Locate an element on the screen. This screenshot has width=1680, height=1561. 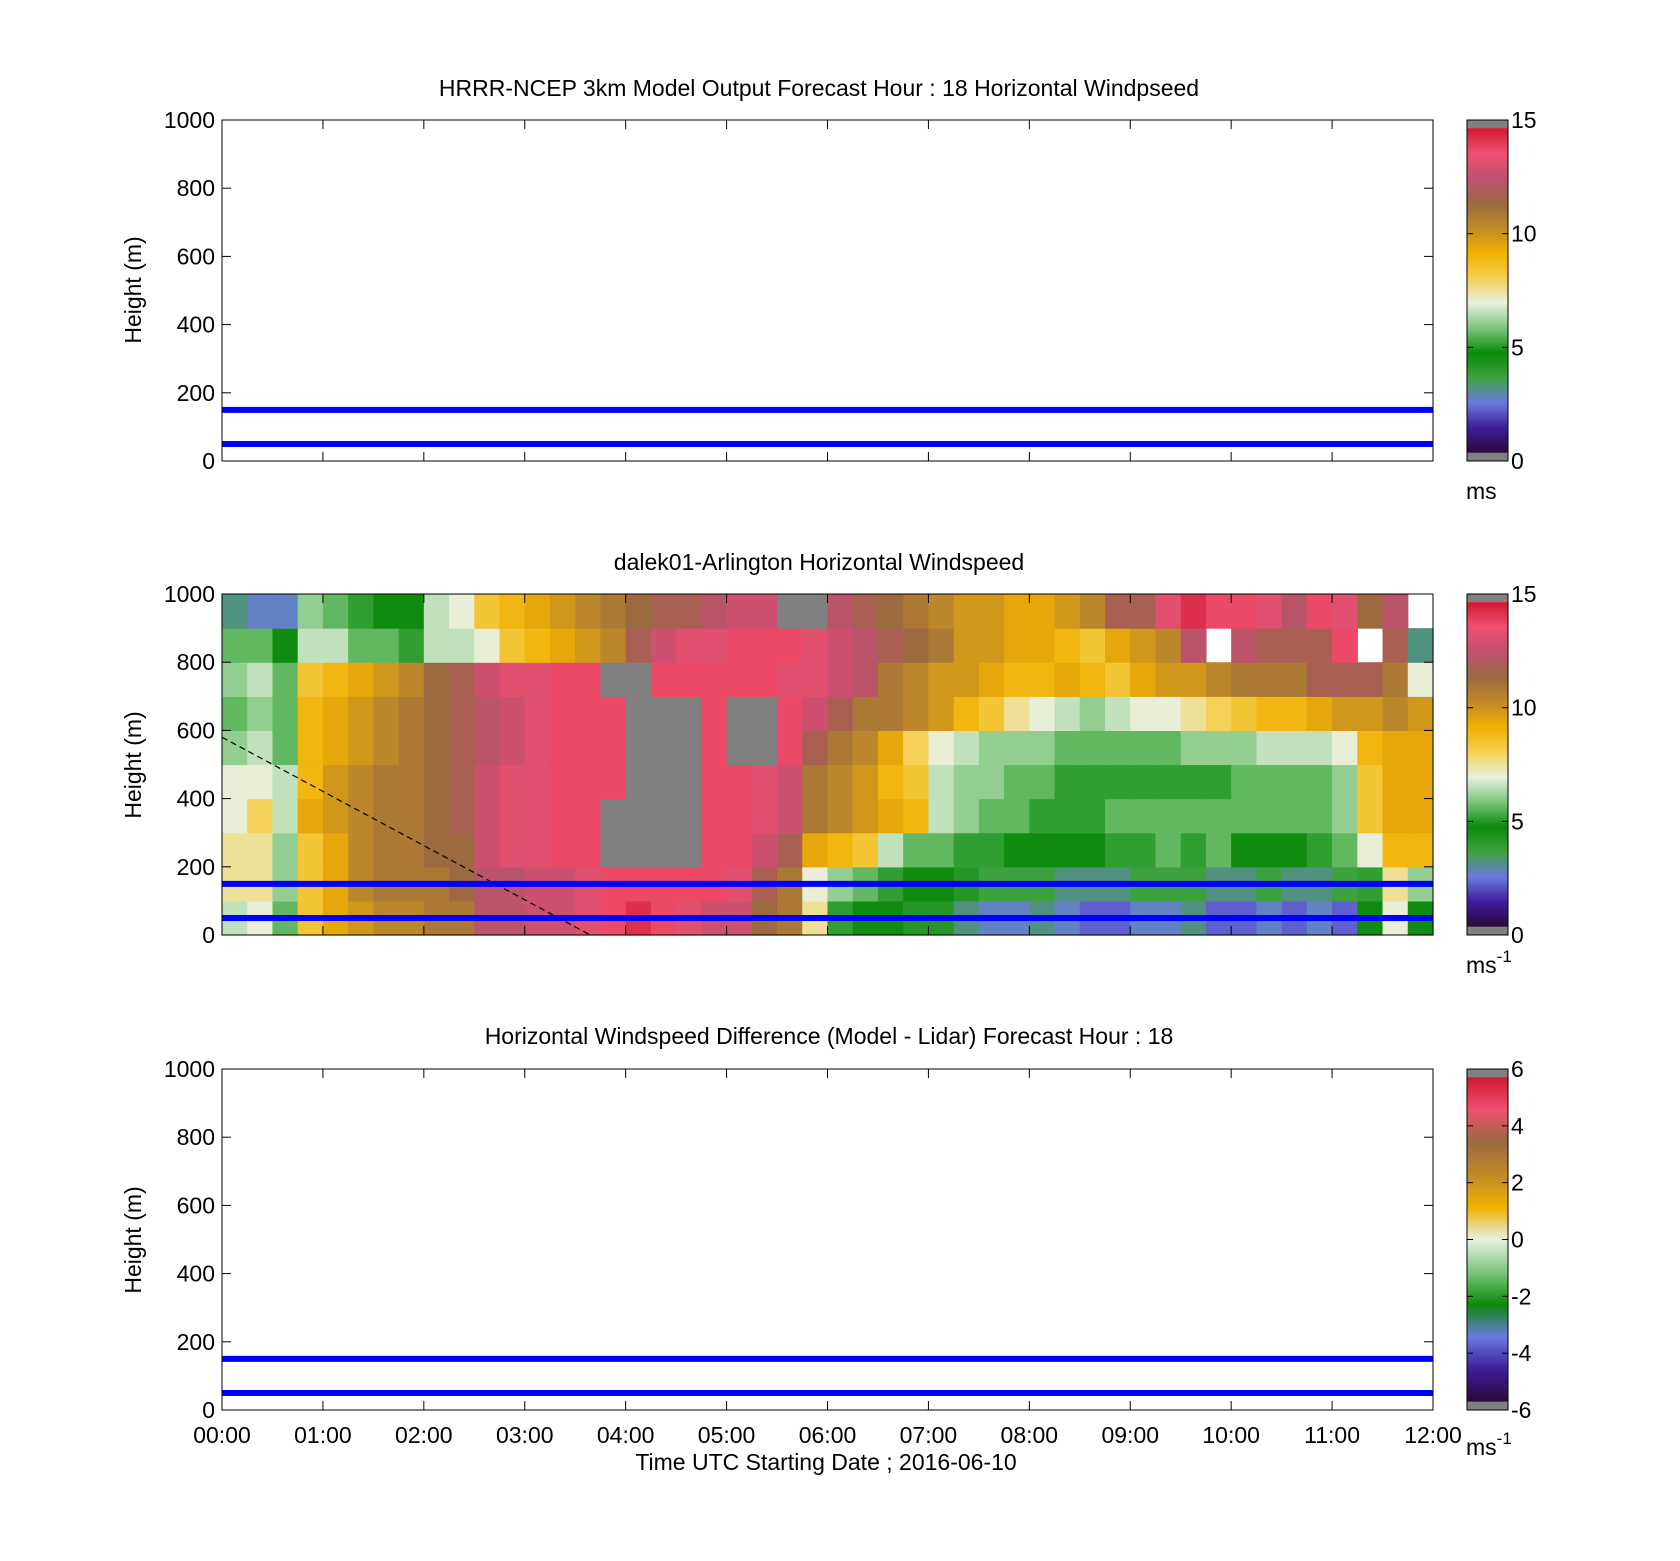
colorbar-unit: ms is located at coordinates (1481, 491).